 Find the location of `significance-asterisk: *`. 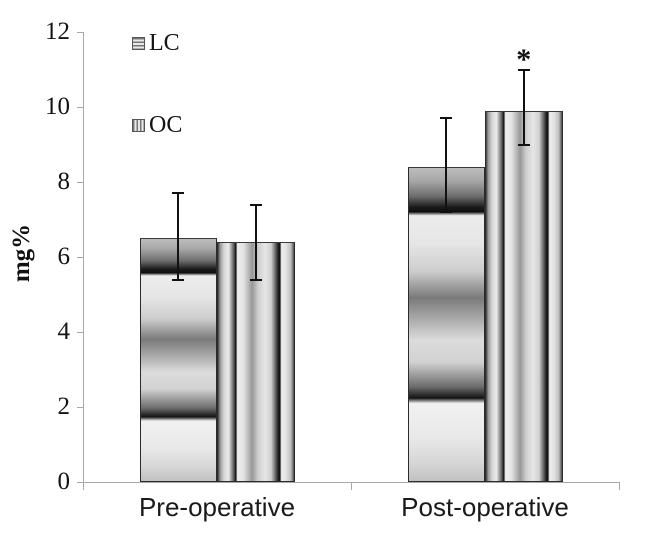

significance-asterisk: * is located at coordinates (524, 59).